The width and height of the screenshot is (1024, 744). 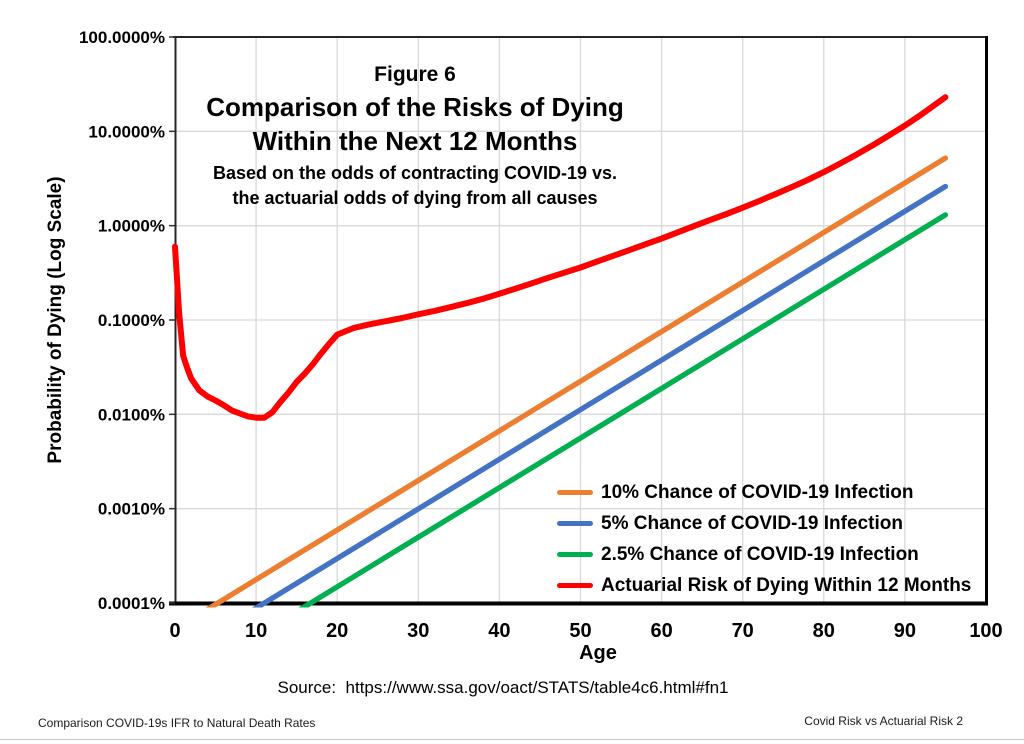 I want to click on x-tick-label: 60, so click(x=661, y=631).